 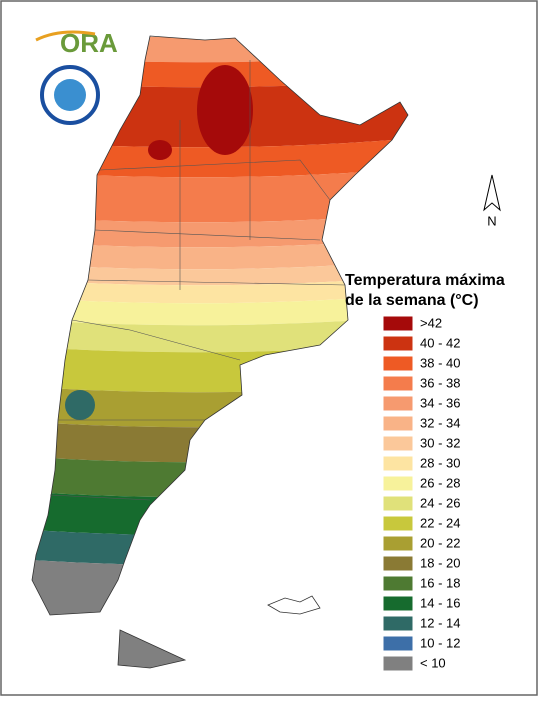 I want to click on legend-label: 20 - 22, so click(x=440, y=542).